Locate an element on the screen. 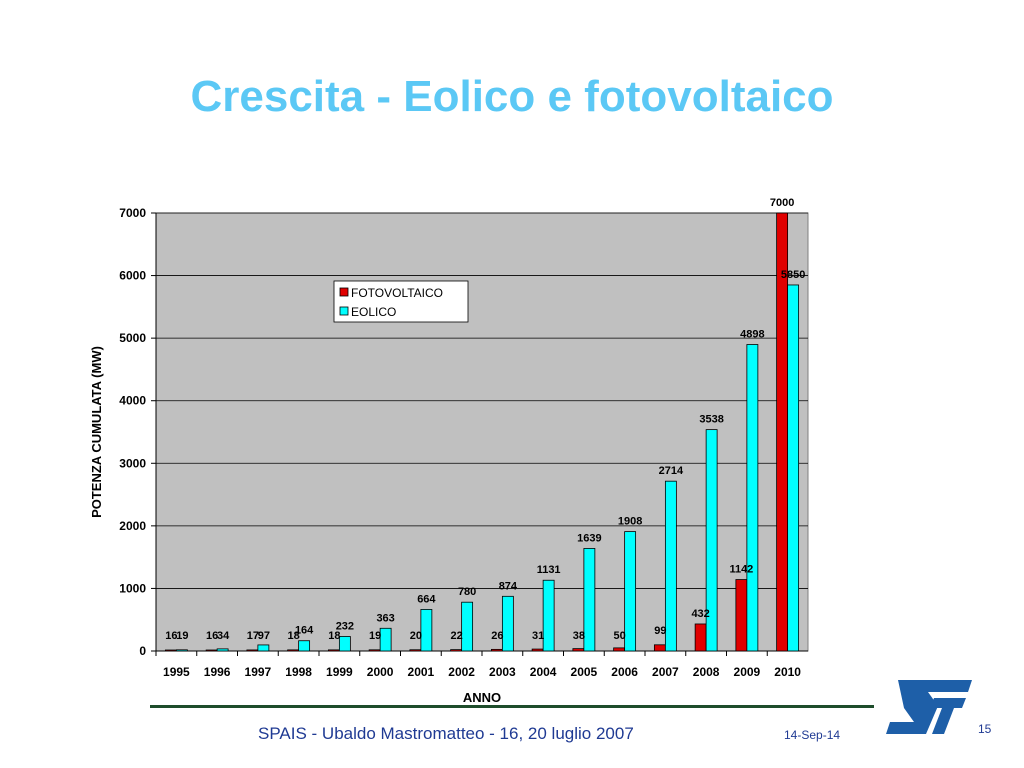  st-logo-s-shape is located at coordinates (929, 707).